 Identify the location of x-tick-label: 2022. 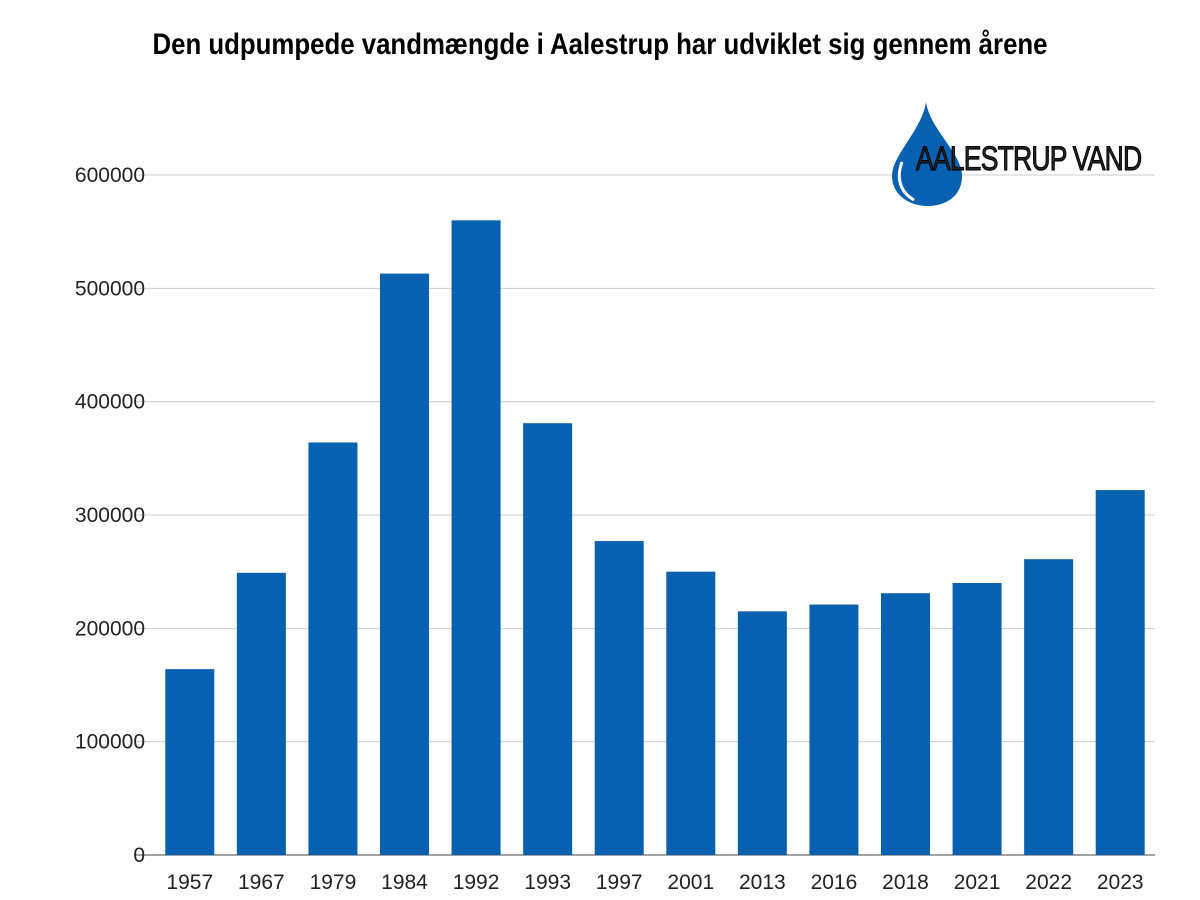
(1048, 882).